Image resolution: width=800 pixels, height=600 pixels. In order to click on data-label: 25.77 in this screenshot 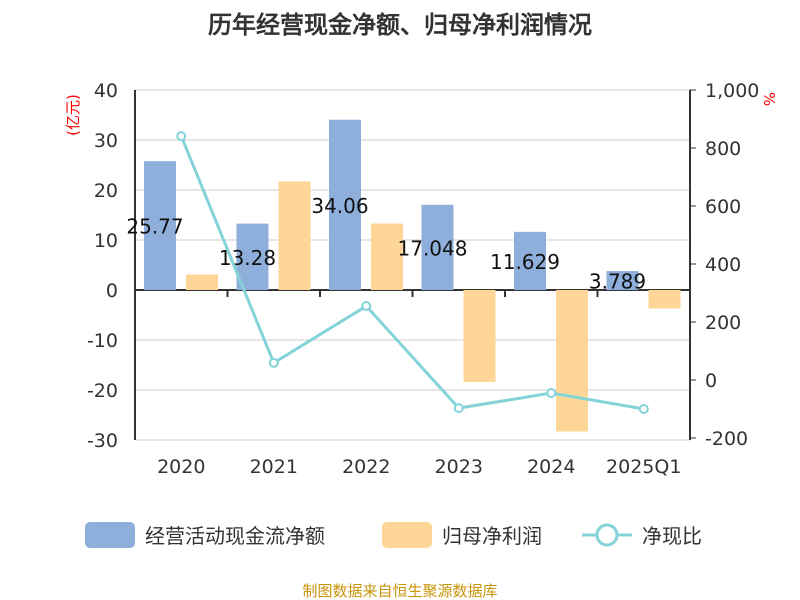, I will do `click(154, 227)`.